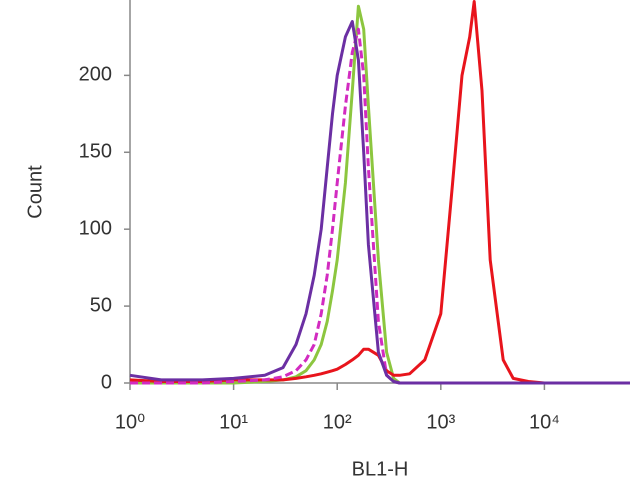 This screenshot has height=498, width=635. What do you see at coordinates (95, 152) in the screenshot?
I see `y-tick-label: 150` at bounding box center [95, 152].